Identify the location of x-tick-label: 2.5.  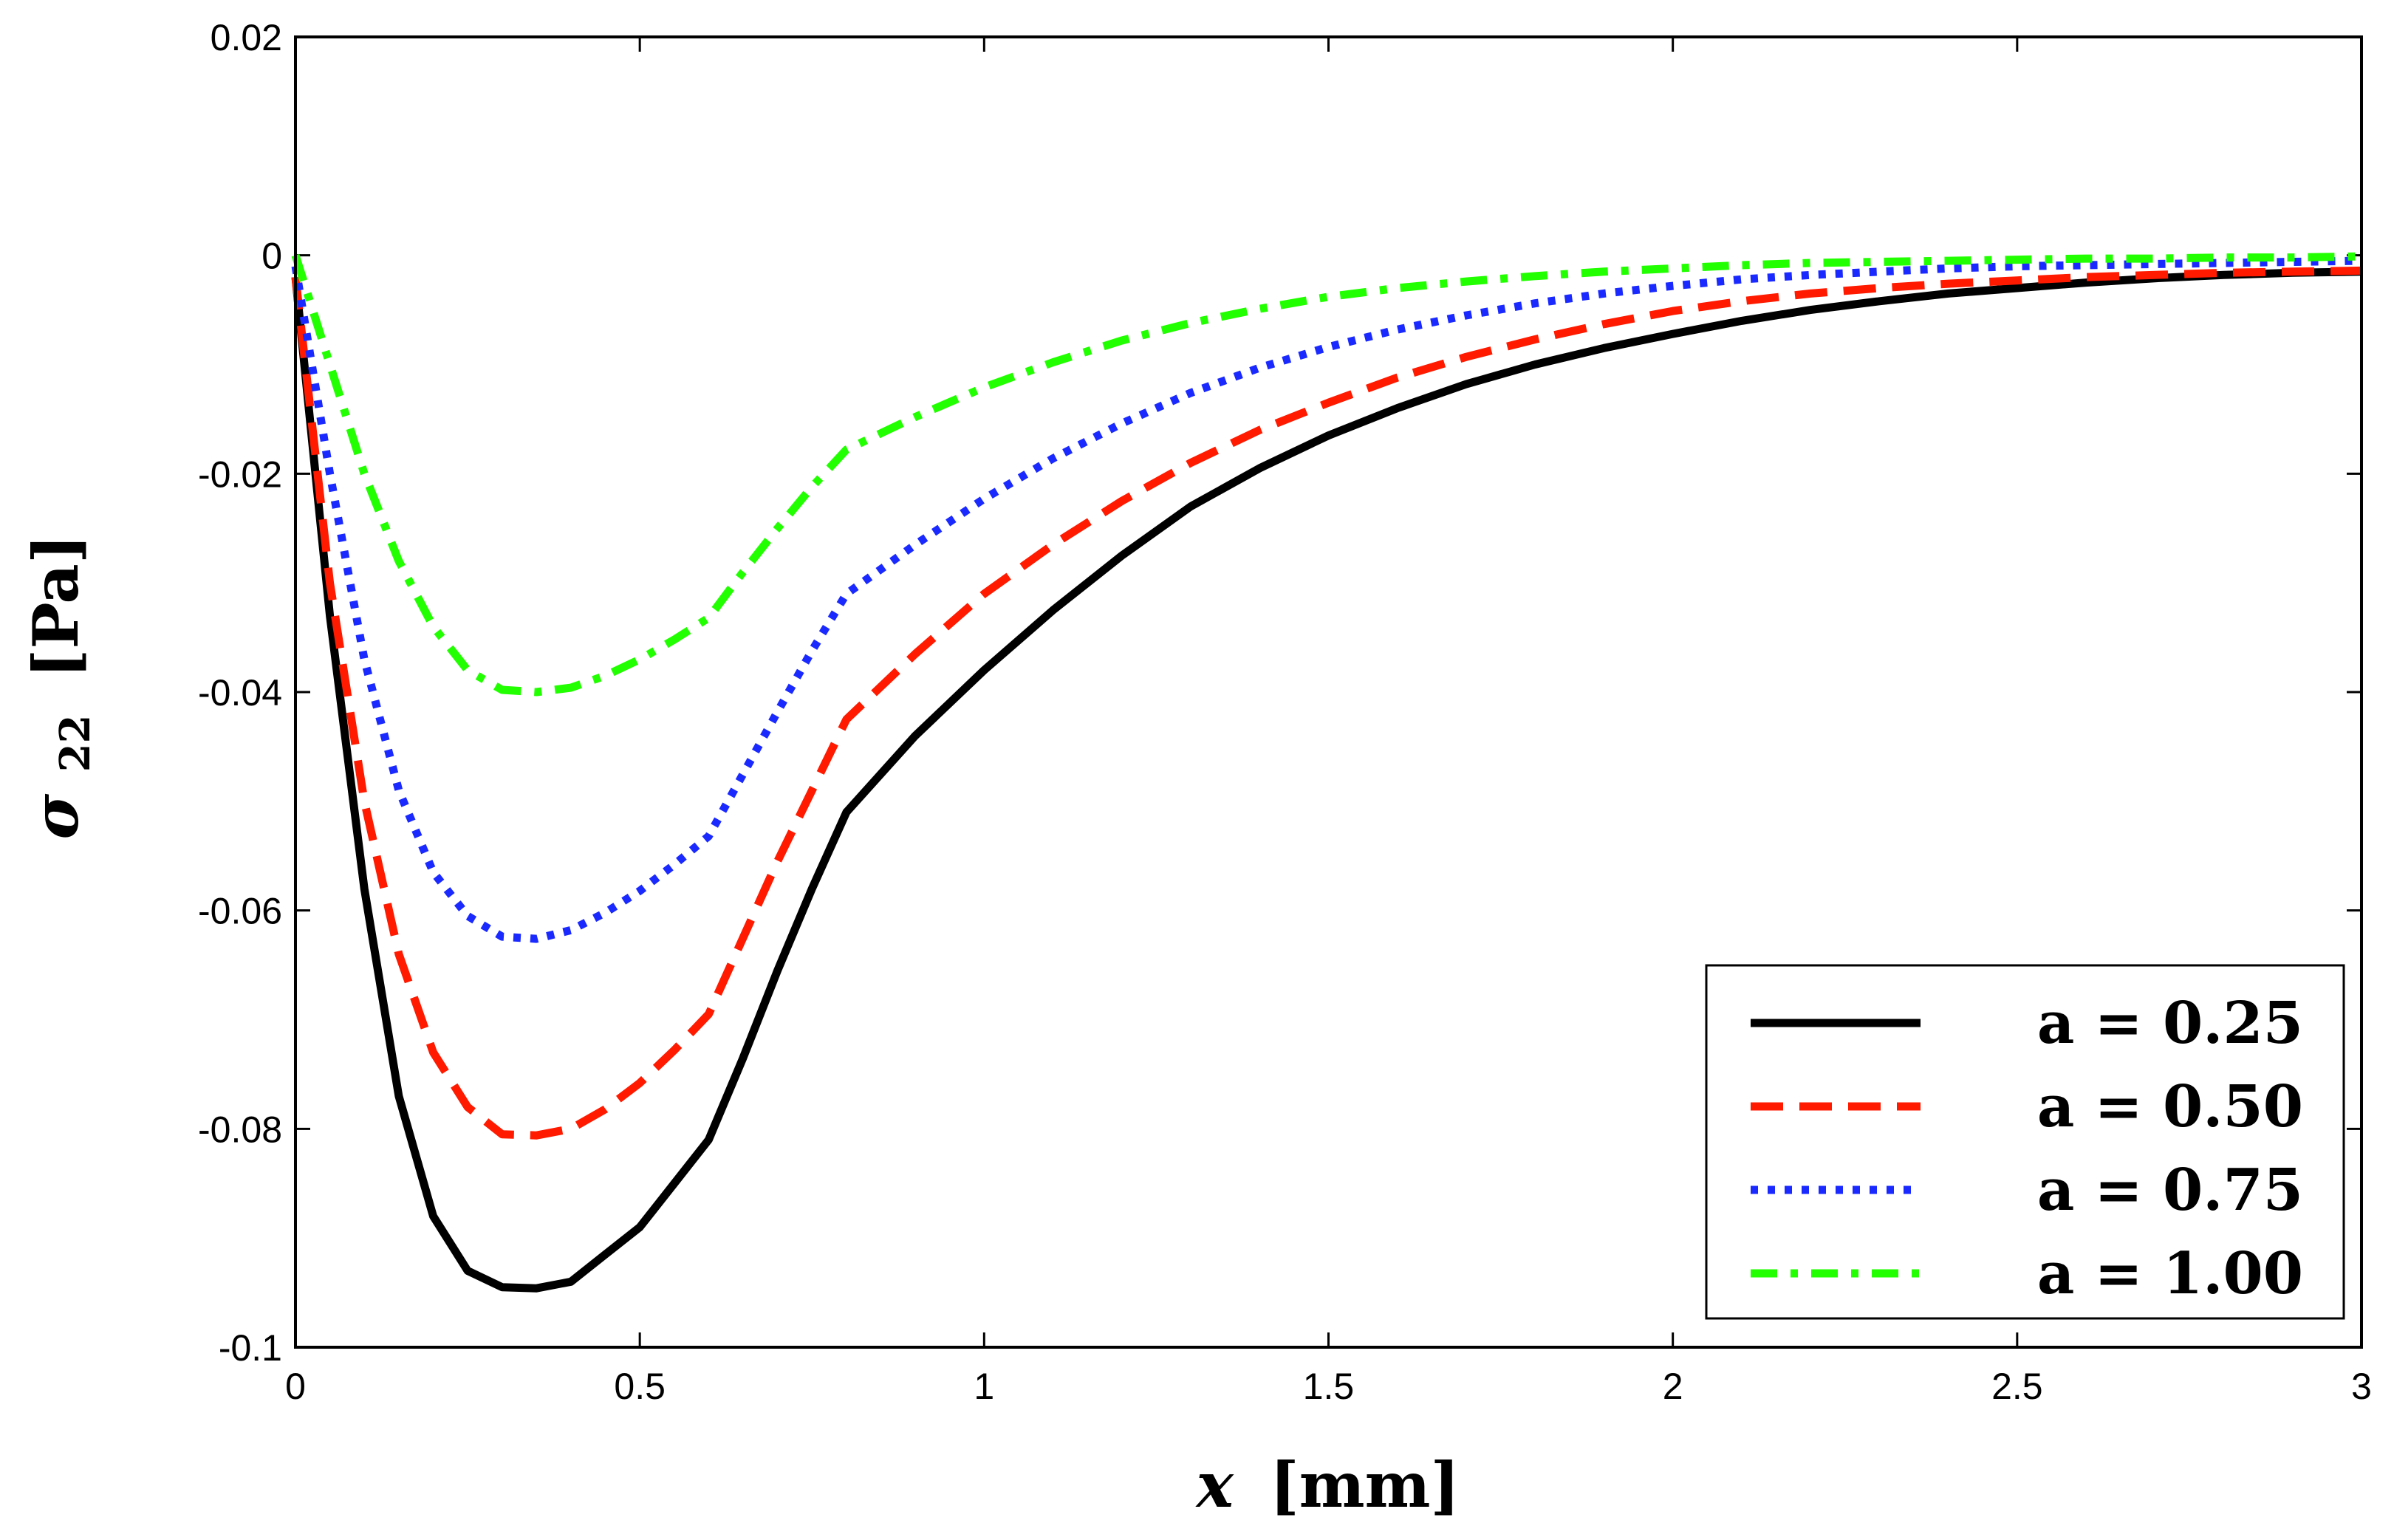
(2017, 1386).